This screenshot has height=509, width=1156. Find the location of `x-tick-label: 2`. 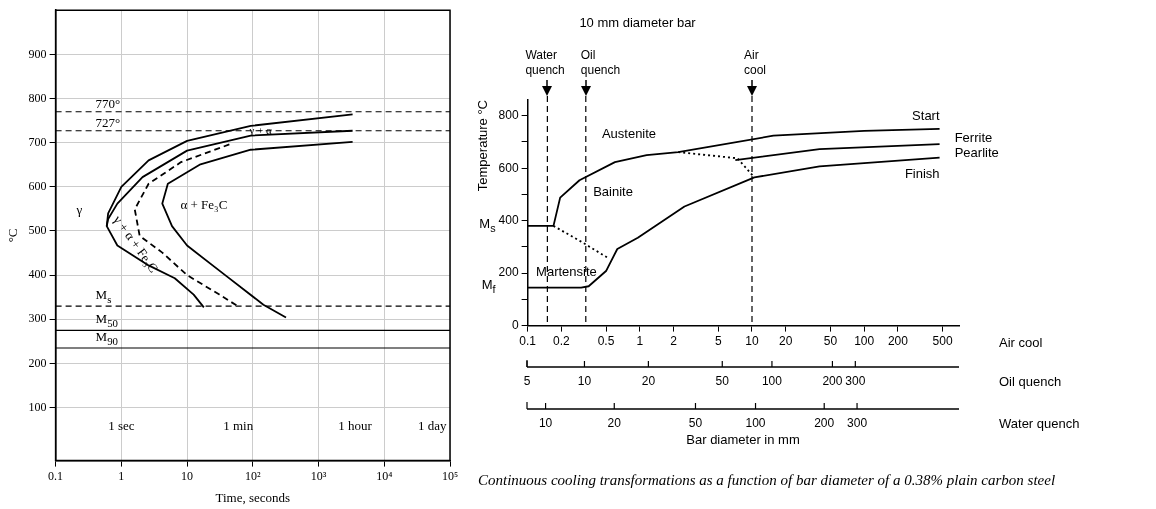

x-tick-label: 2 is located at coordinates (674, 341).